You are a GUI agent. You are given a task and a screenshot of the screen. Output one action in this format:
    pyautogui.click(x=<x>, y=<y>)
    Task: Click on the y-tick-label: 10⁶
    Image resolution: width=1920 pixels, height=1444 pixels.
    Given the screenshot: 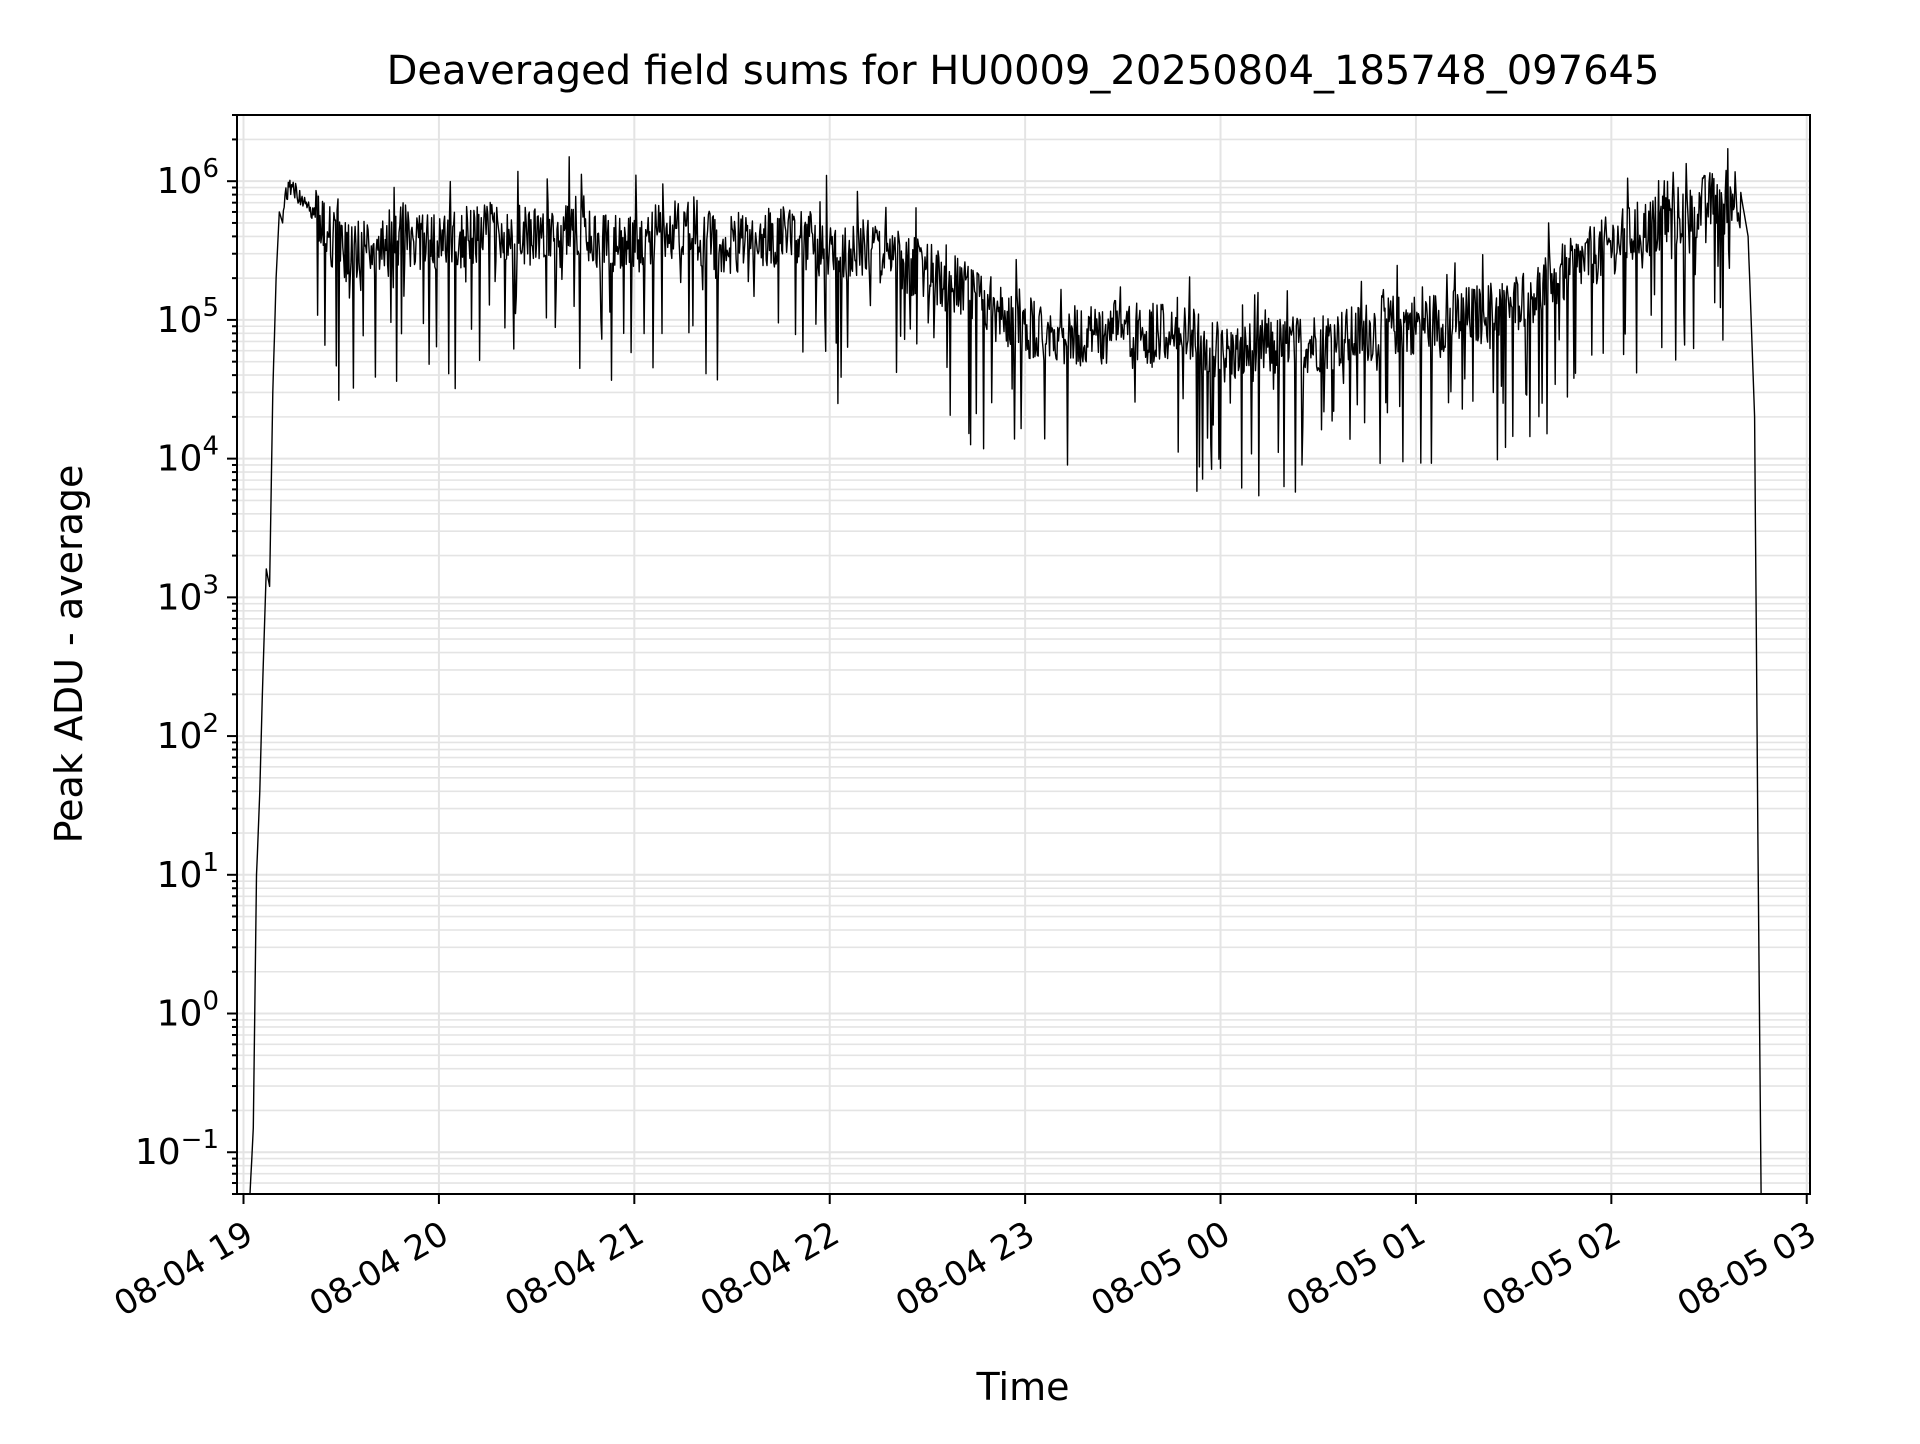 What is the action you would take?
    pyautogui.click(x=188, y=178)
    